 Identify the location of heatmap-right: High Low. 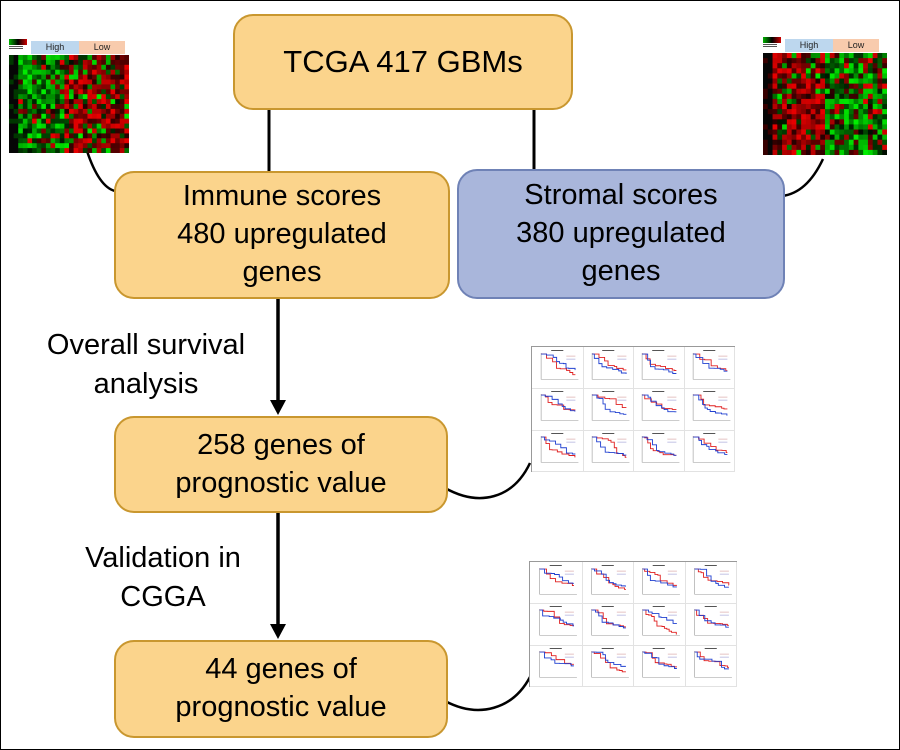
(829, 95).